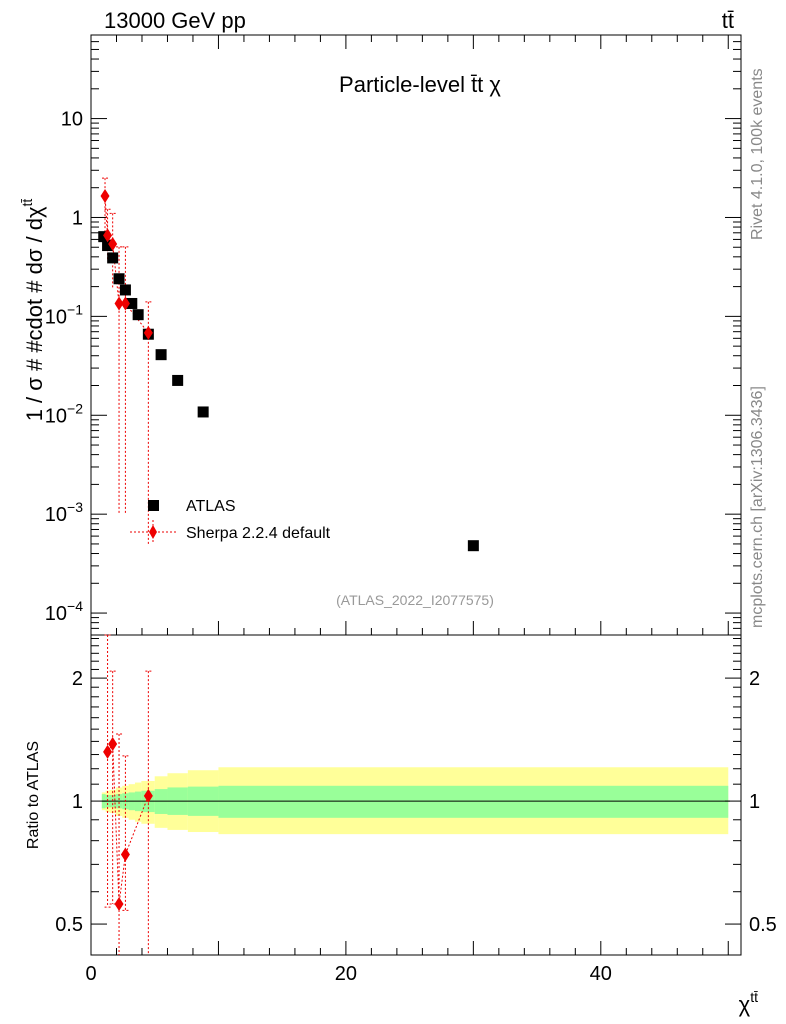  I want to click on process-label: tt̄, so click(728, 20).